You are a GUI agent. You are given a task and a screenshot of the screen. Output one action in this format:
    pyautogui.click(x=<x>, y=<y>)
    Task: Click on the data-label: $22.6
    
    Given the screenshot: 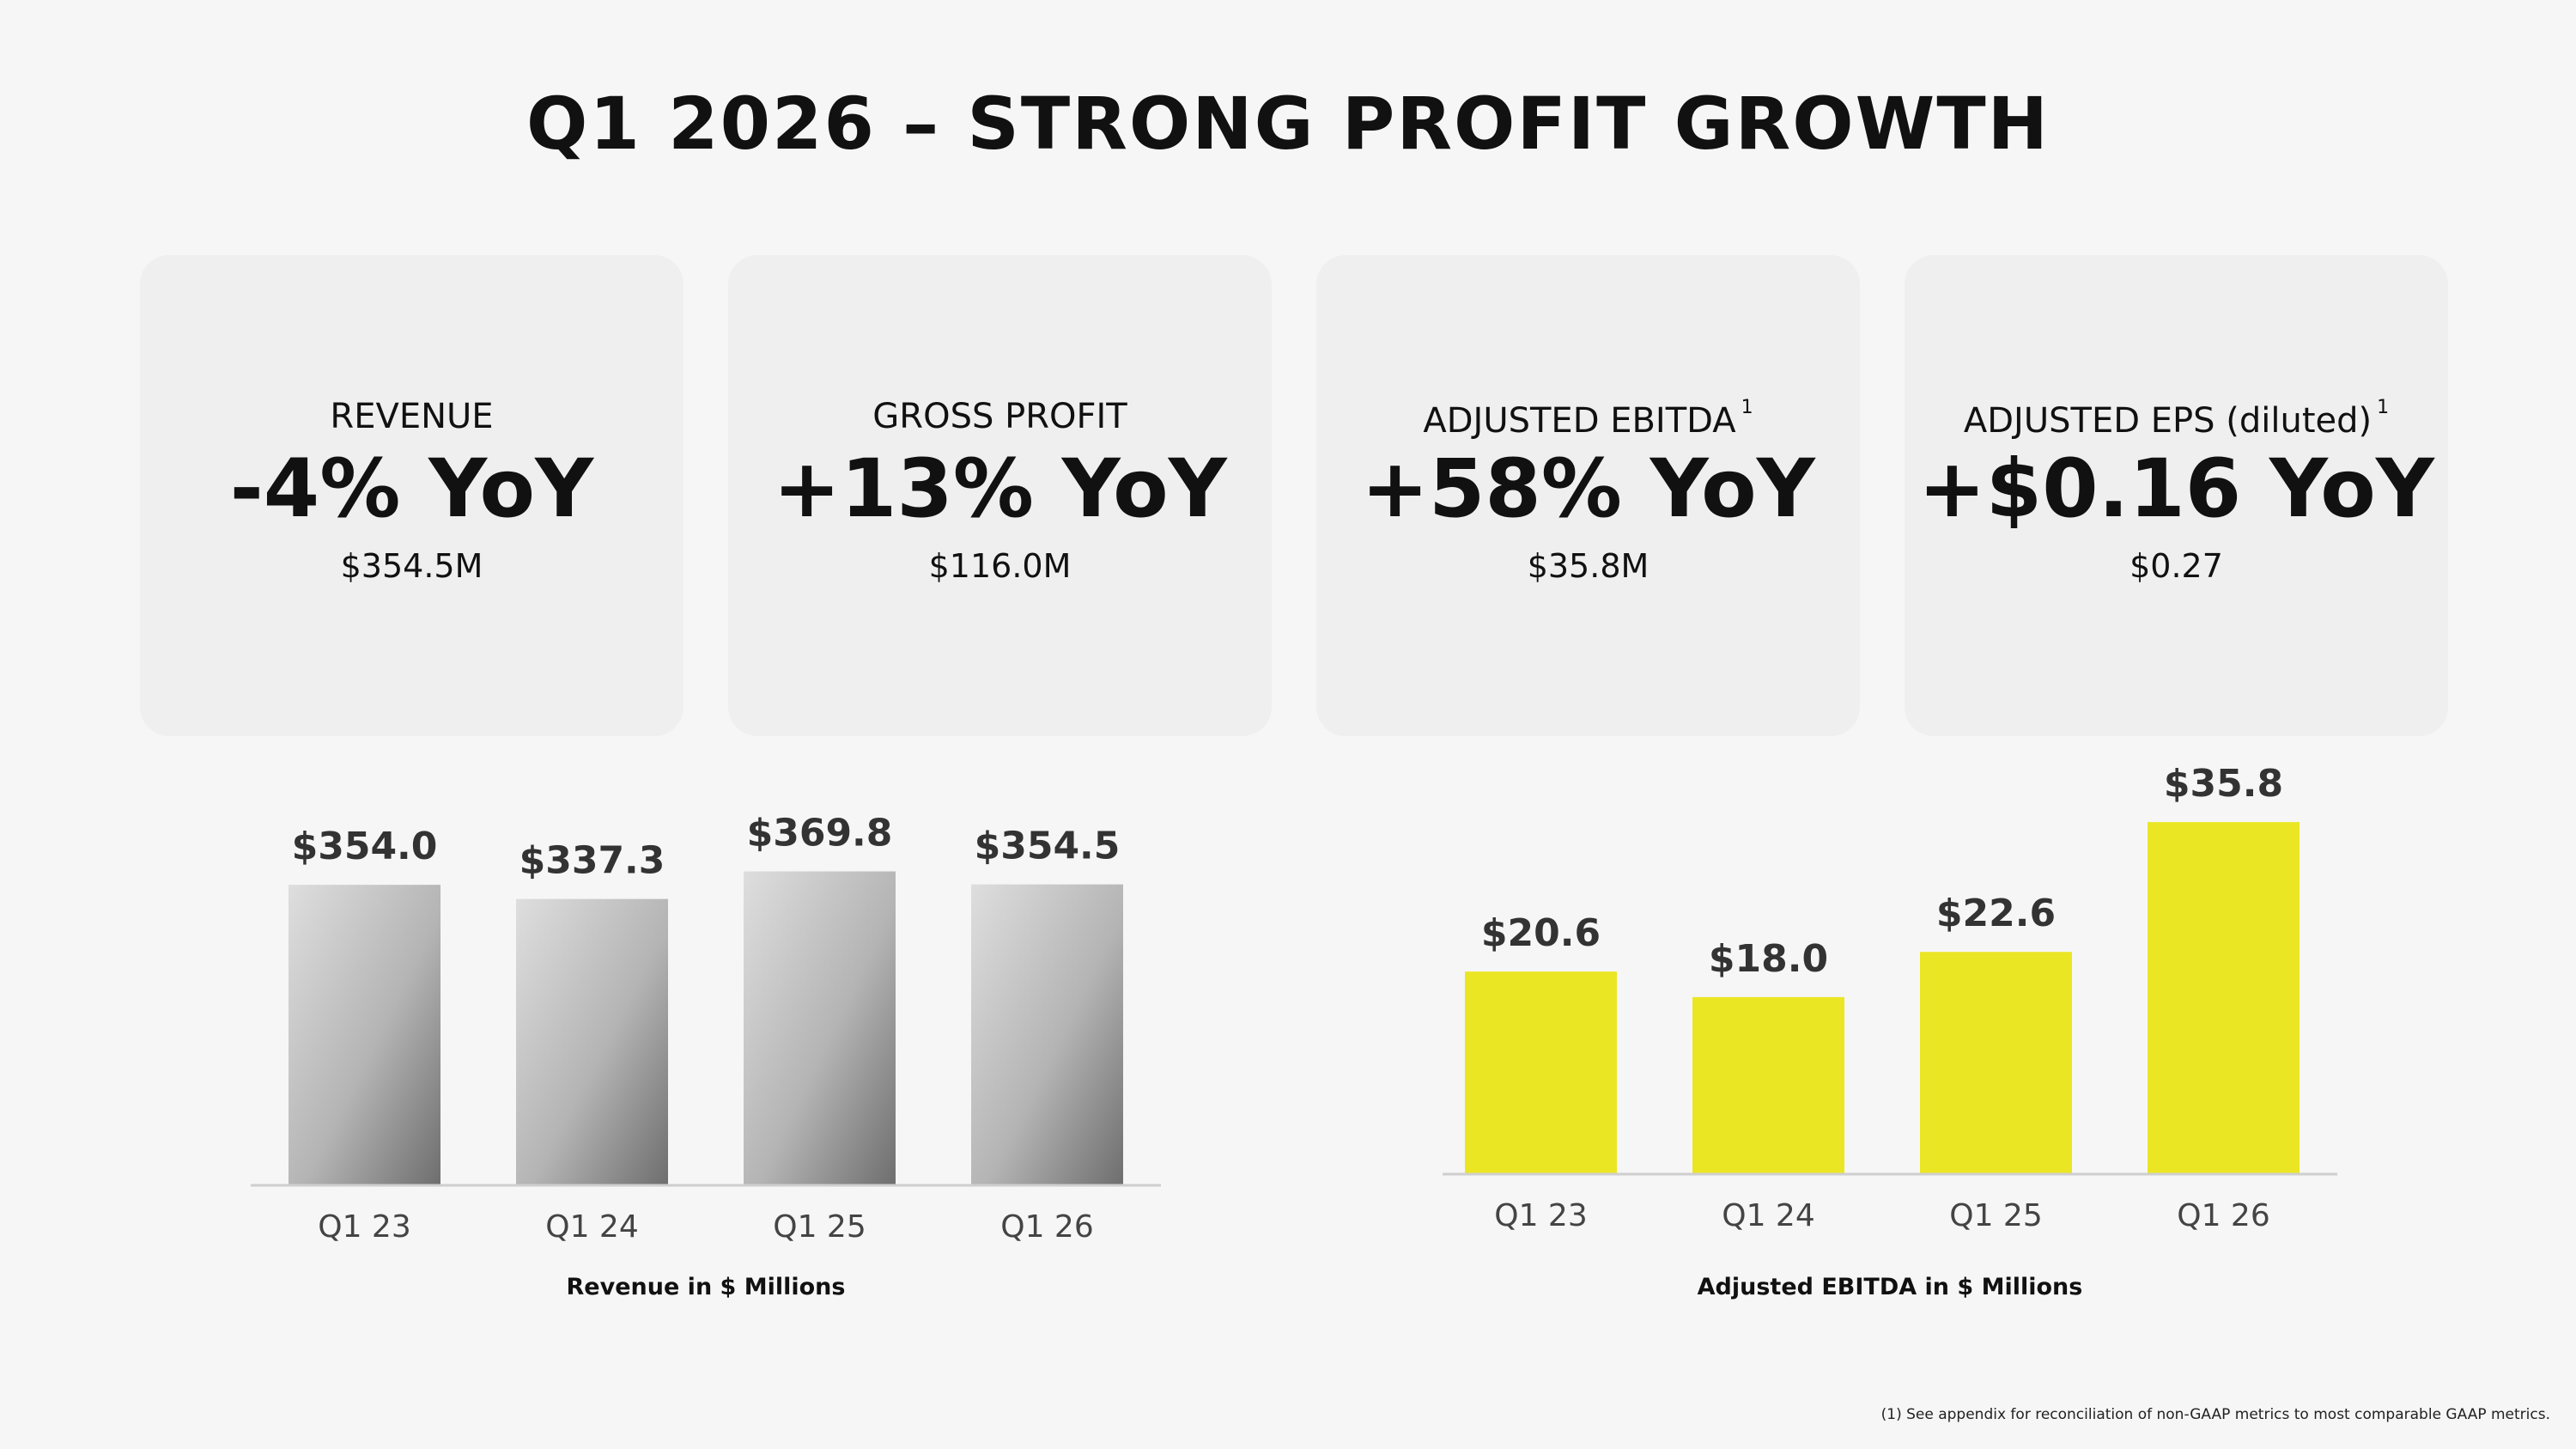 What is the action you would take?
    pyautogui.click(x=1996, y=914)
    